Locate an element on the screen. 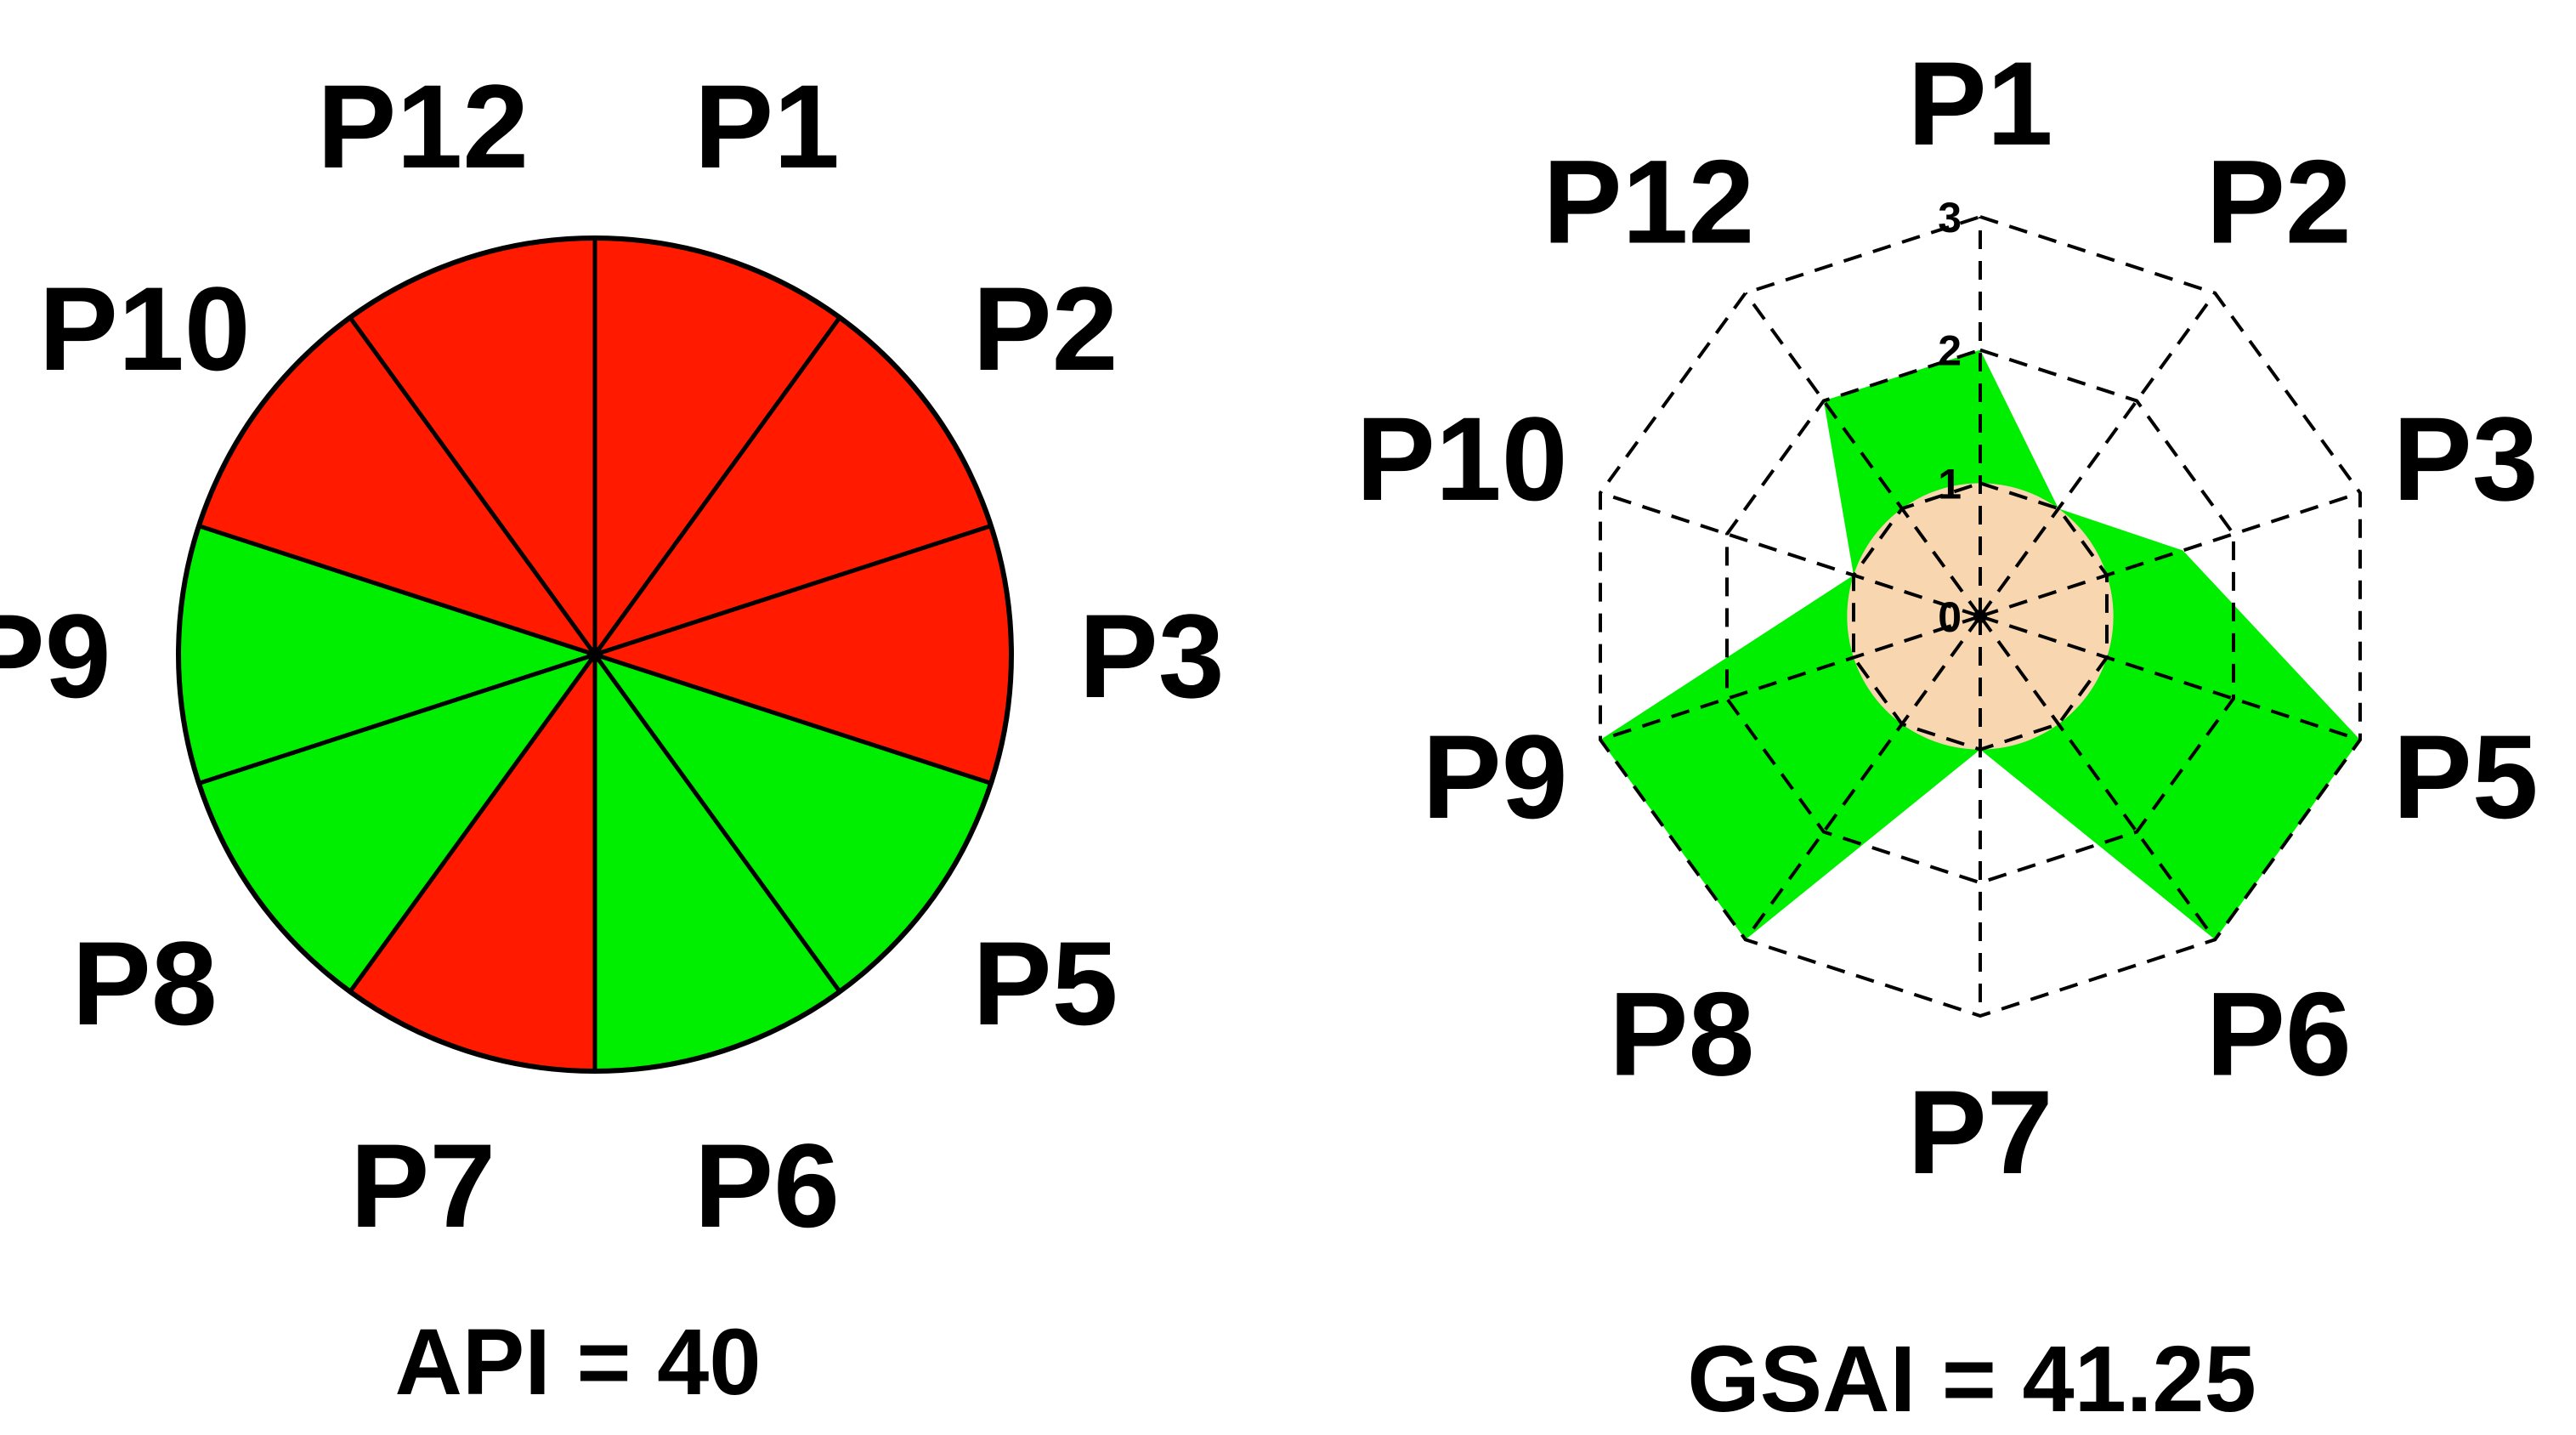 The image size is (2576, 1435). radar-tick-0: 0 is located at coordinates (1950, 617).